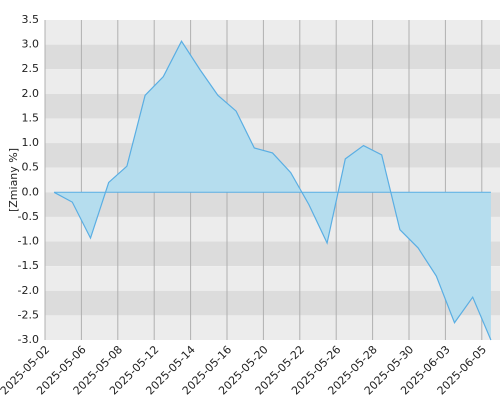  Describe the element at coordinates (31, 19) in the screenshot. I see `y-tick-label: 3.5` at that location.